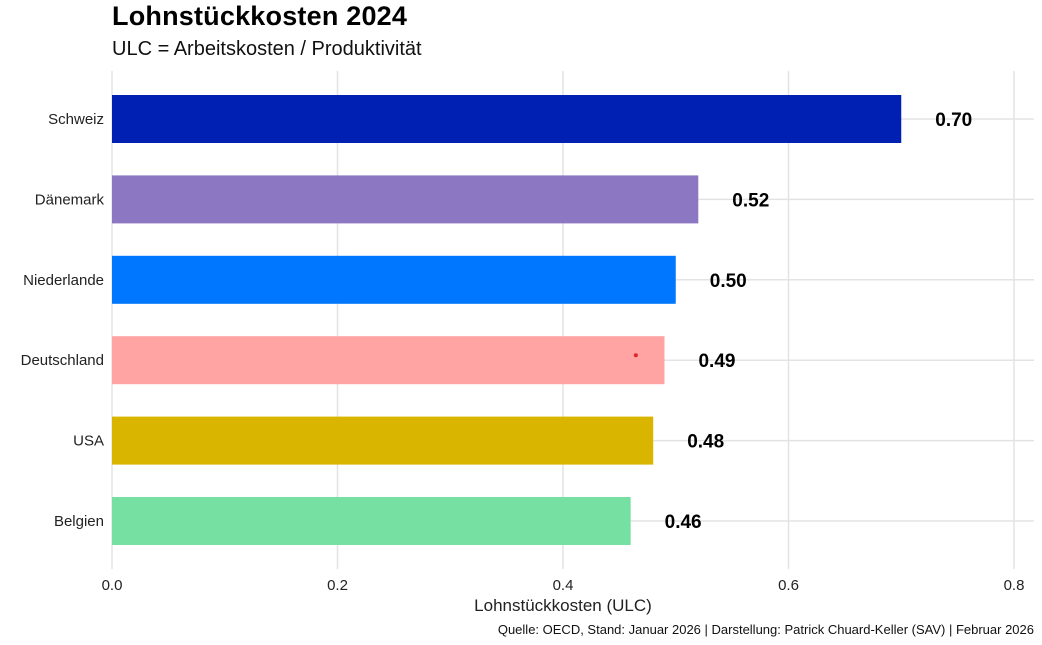  Describe the element at coordinates (267, 49) in the screenshot. I see `chart-subtitle: ULC = Arbeitskosten / Produktivität` at that location.